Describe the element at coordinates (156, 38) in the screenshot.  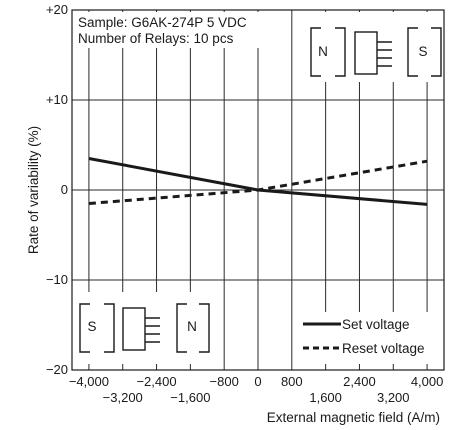
I see `relays-annotation: Number of Relays: 10 pcs` at that location.